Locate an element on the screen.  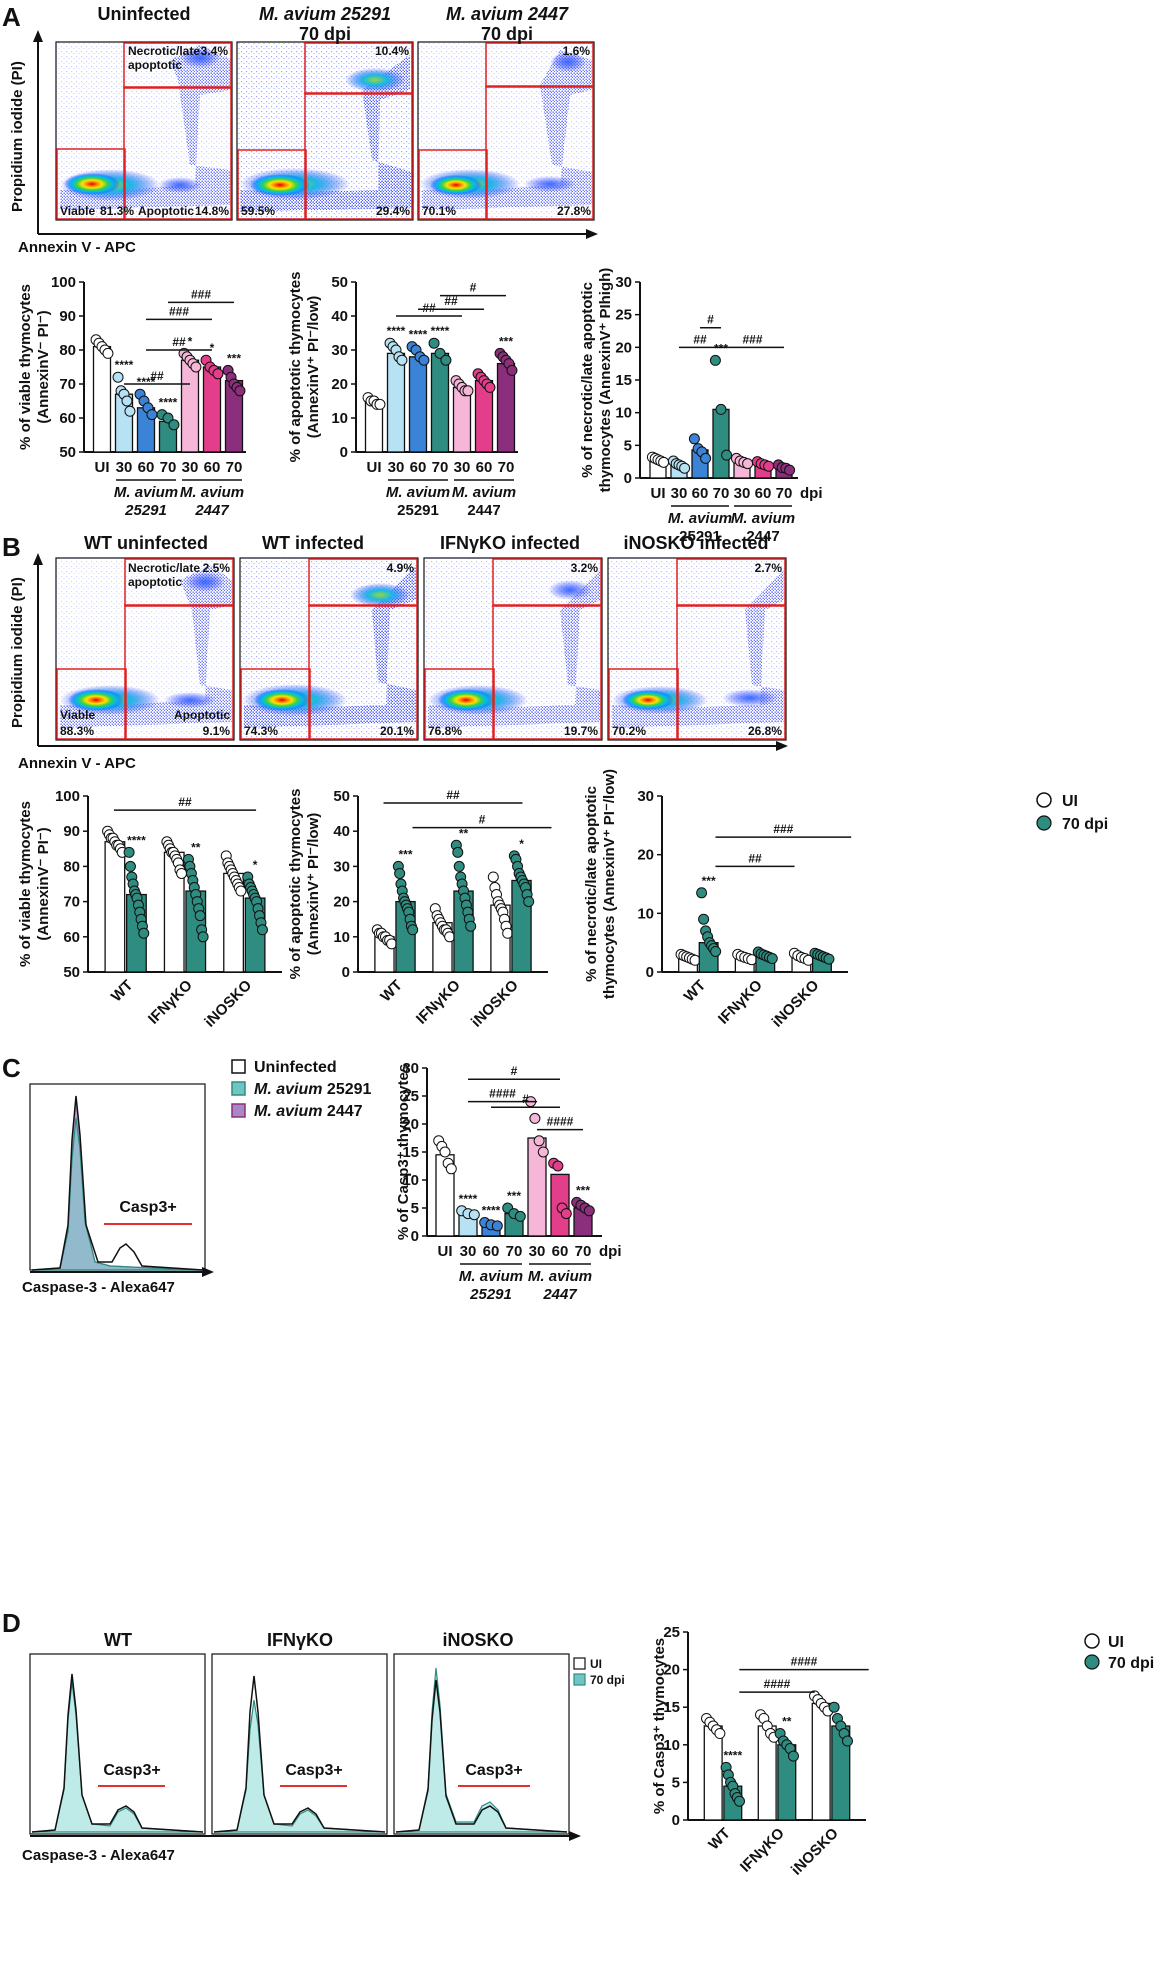
y-axis-title: % of necrotic/late apoptotic is located at coordinates (587, 380).